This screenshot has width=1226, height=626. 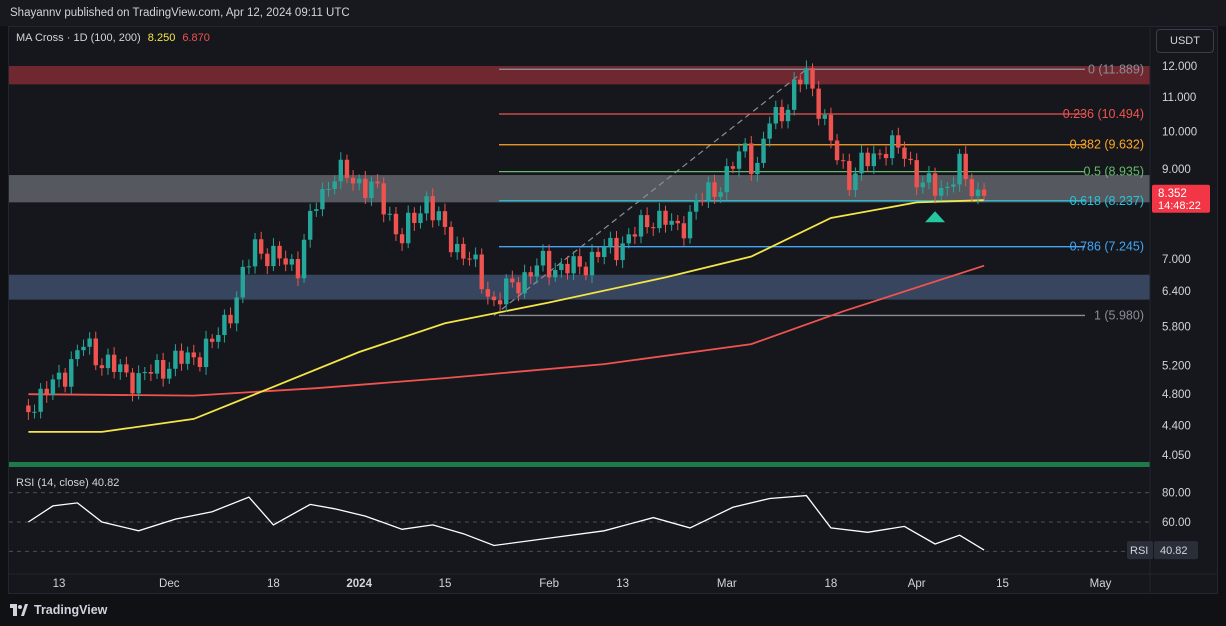 What do you see at coordinates (196, 38) in the screenshot?
I see `ma200-legend-value: 6.870` at bounding box center [196, 38].